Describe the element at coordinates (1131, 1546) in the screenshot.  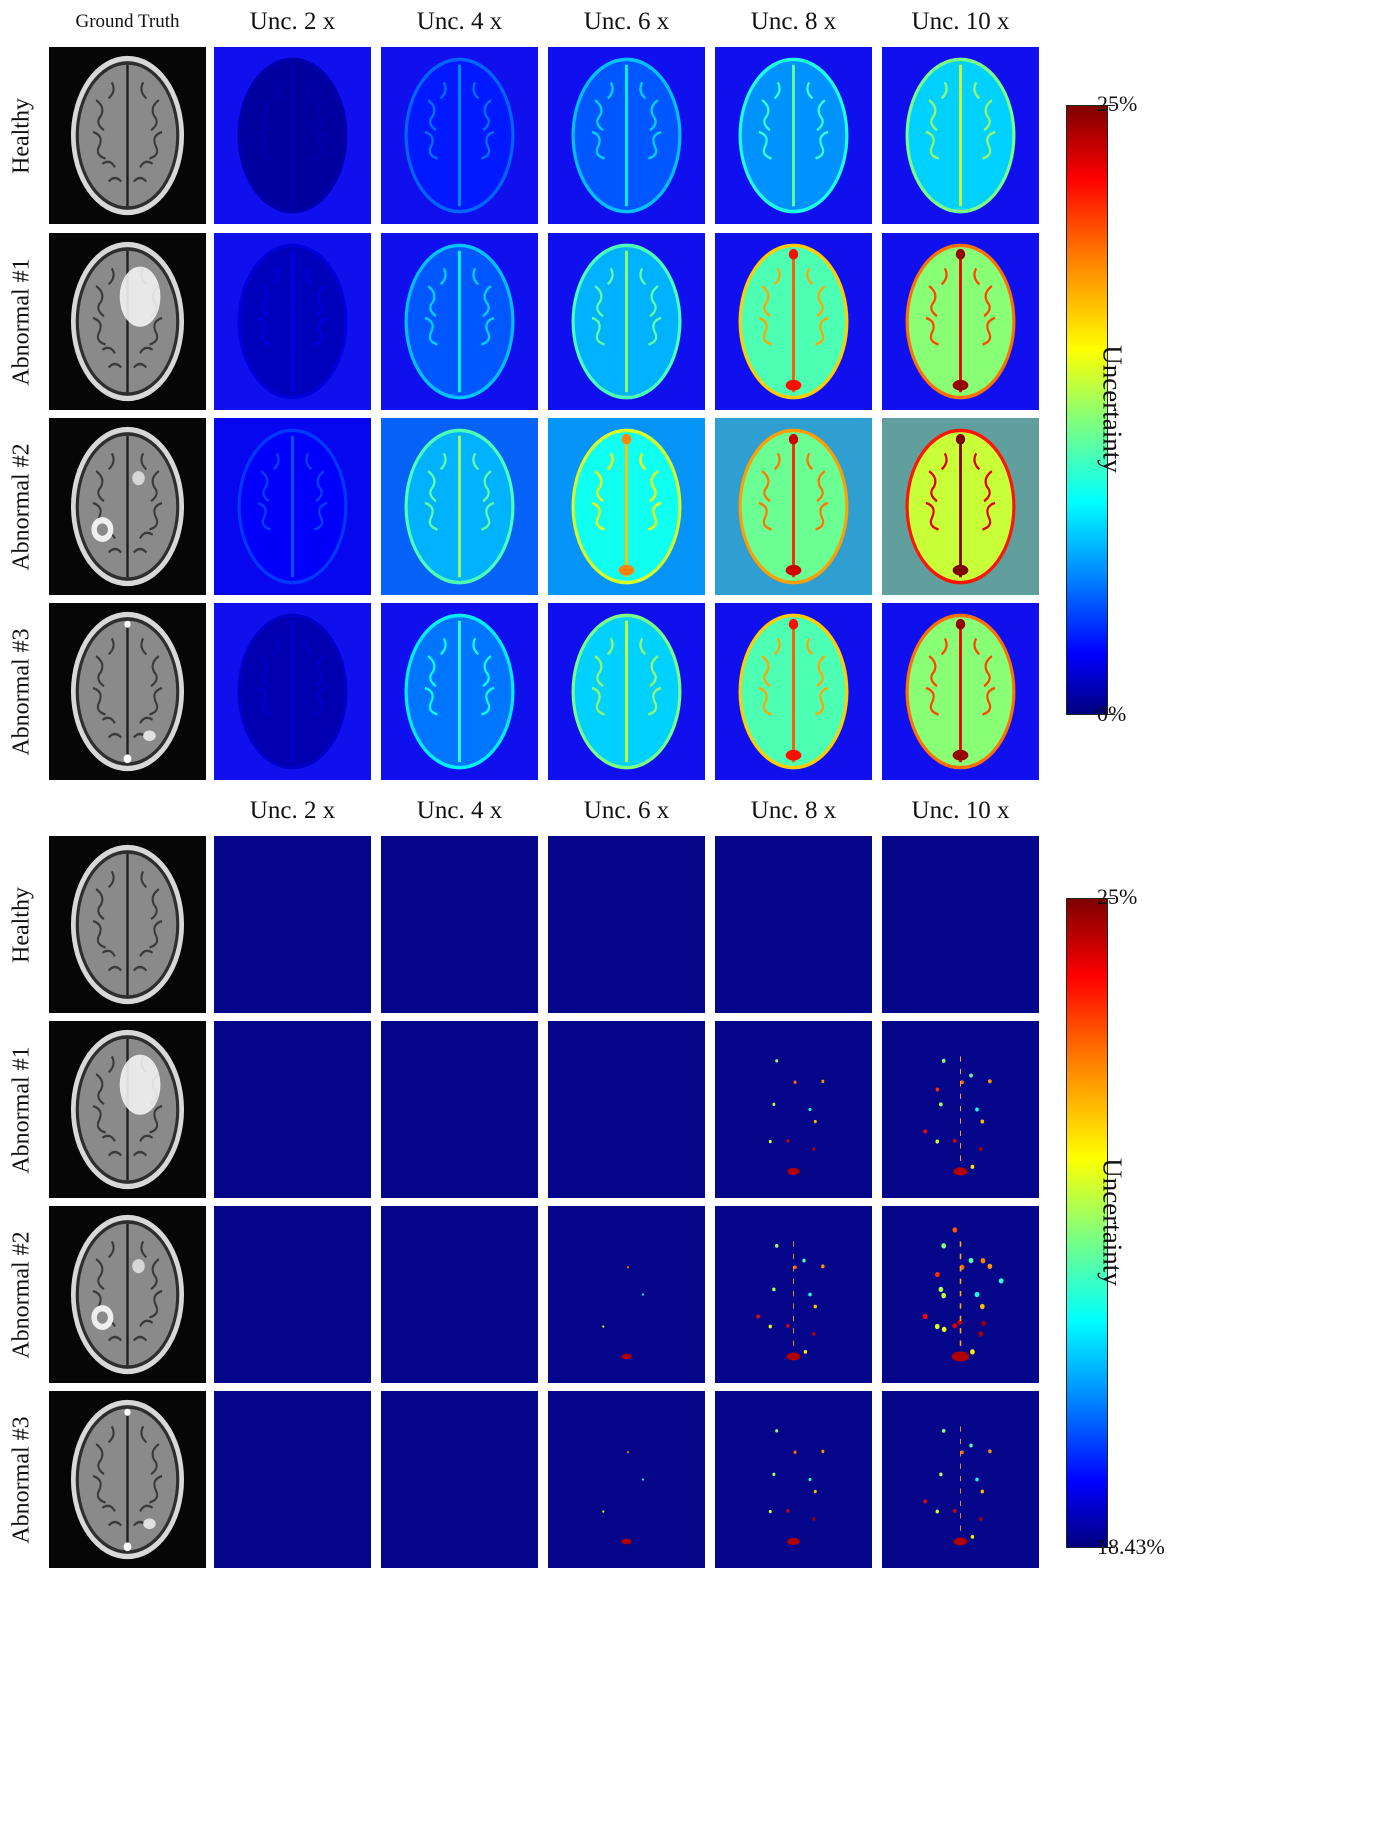
I see `colorbar-min-label: 18.43%` at that location.